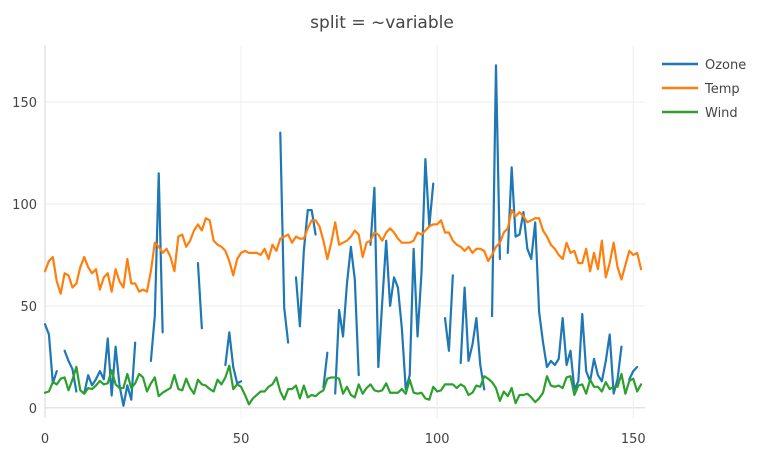 The width and height of the screenshot is (771, 456). I want to click on x-tick-label: 150, so click(633, 439).